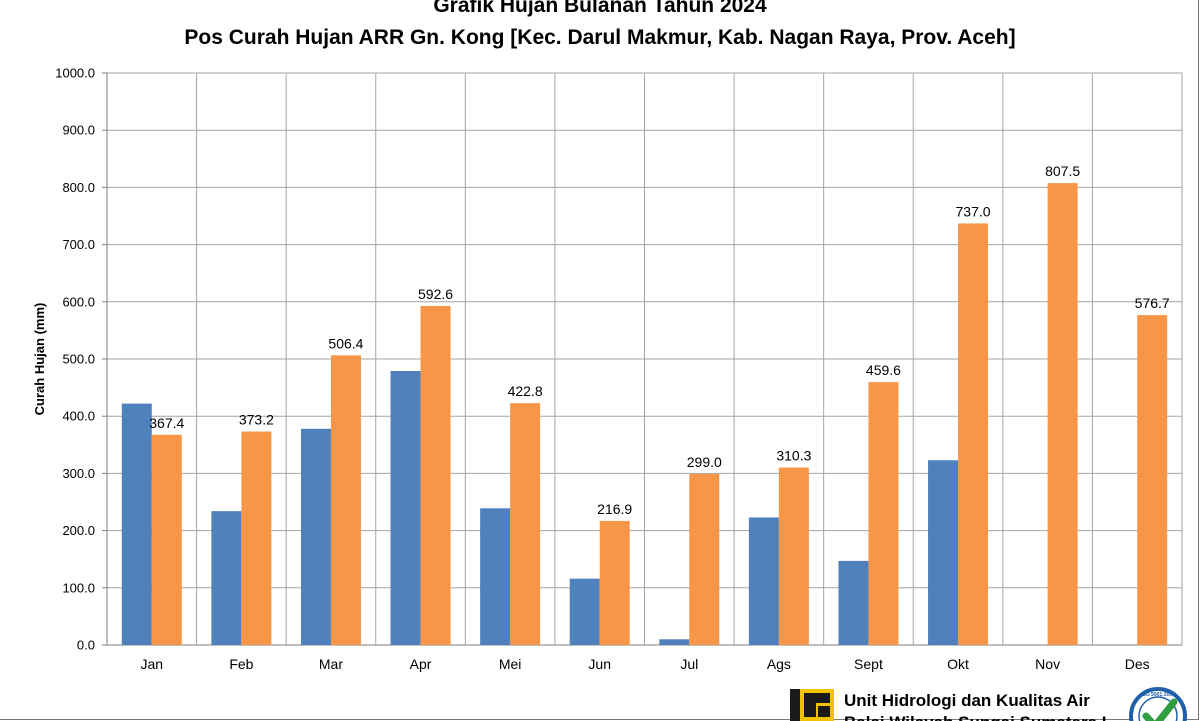  What do you see at coordinates (525, 391) in the screenshot?
I see `data-label: 422.8` at bounding box center [525, 391].